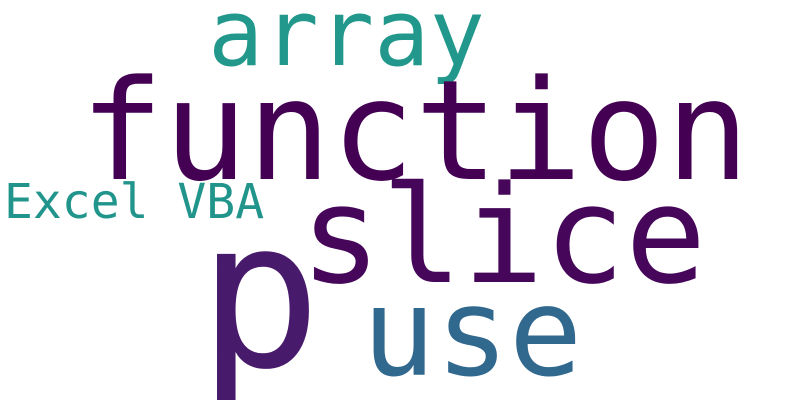 This screenshot has width=800, height=400. What do you see at coordinates (260, 288) in the screenshot?
I see `word-p: p` at bounding box center [260, 288].